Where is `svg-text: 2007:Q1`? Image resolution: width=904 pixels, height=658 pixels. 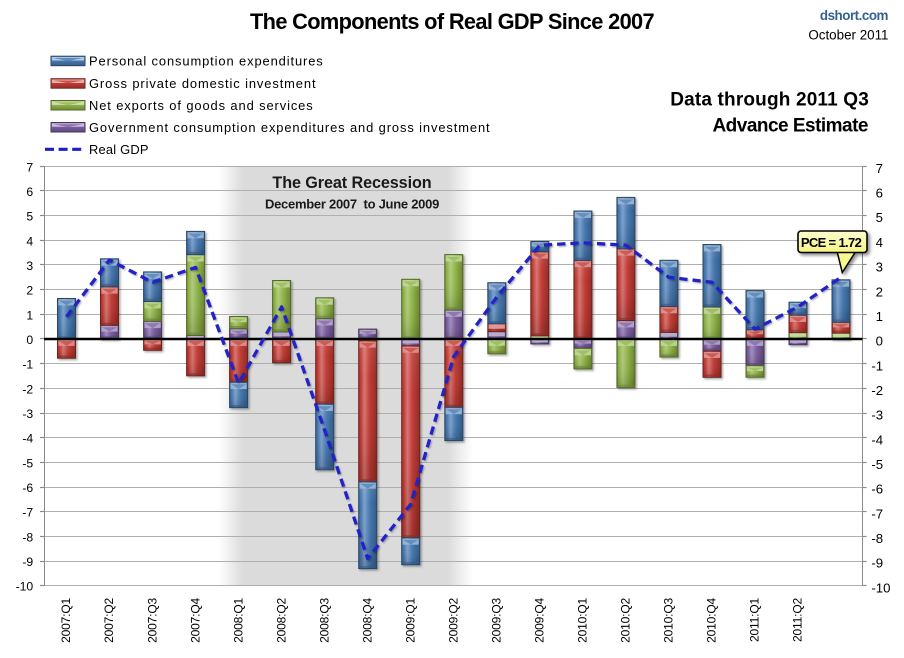 svg-text: 2007:Q1 is located at coordinates (66, 620).